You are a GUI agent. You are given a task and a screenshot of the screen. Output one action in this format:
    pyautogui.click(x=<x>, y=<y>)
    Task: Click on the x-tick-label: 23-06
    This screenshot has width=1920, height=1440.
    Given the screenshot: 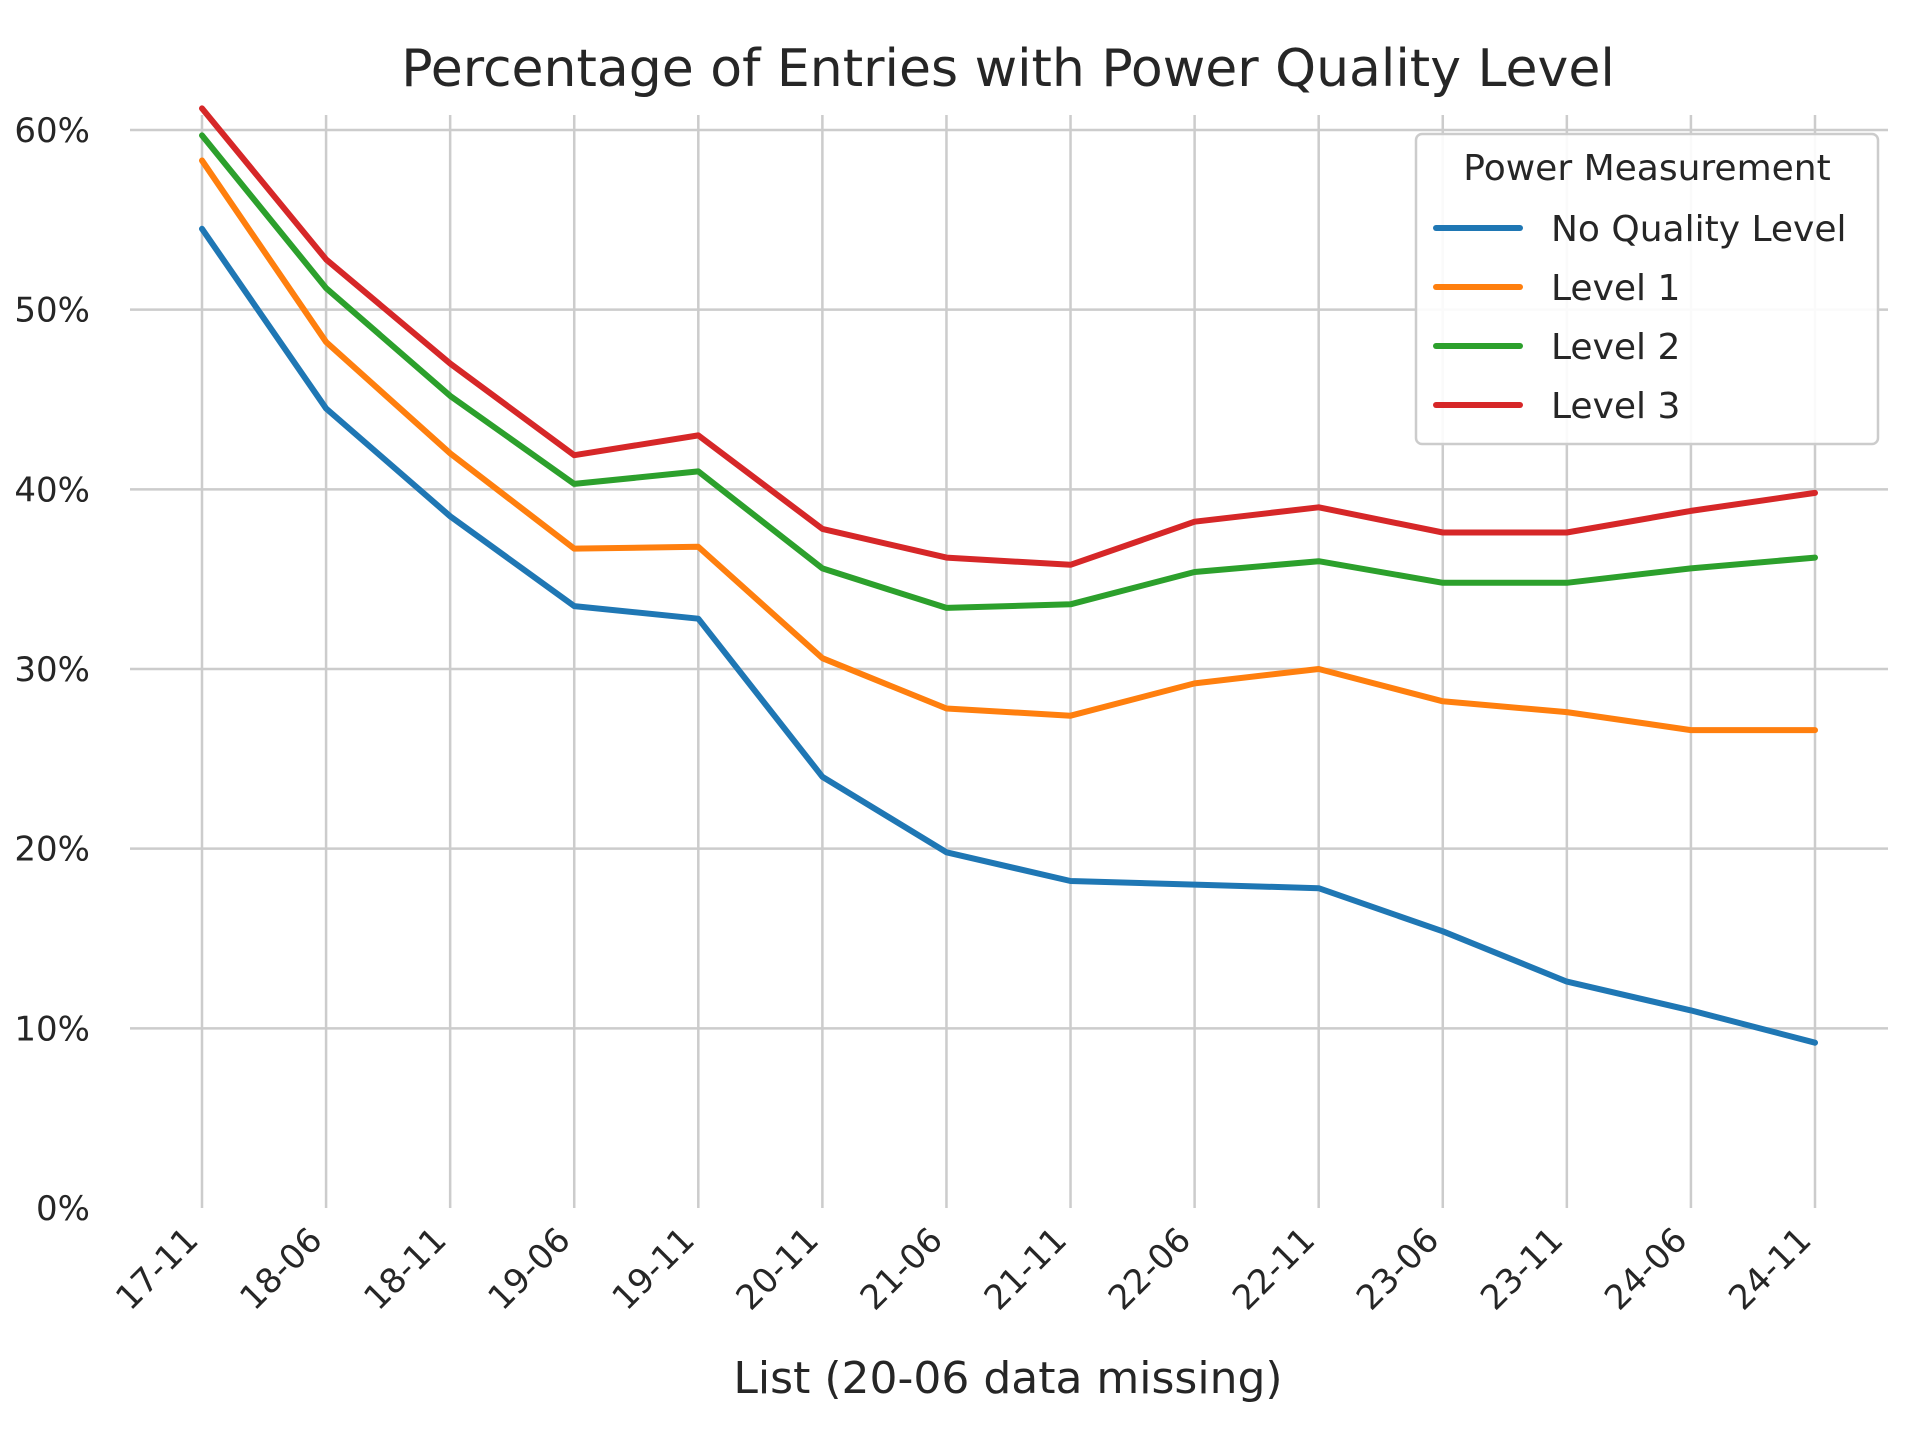 What is the action you would take?
    pyautogui.click(x=1398, y=1269)
    